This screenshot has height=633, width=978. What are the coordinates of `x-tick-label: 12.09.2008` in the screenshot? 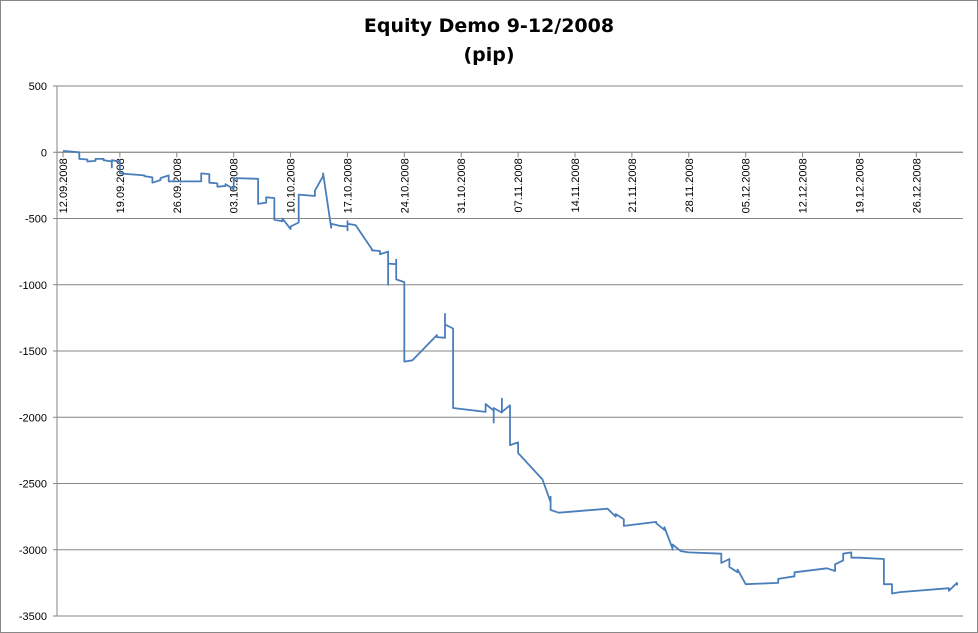 It's located at (64, 185).